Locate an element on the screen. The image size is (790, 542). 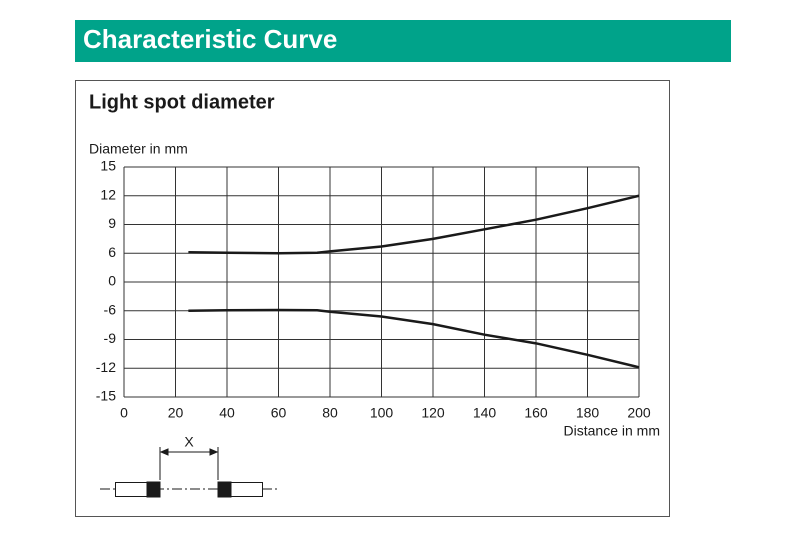
sensor-diagram is located at coordinates (190, 472).